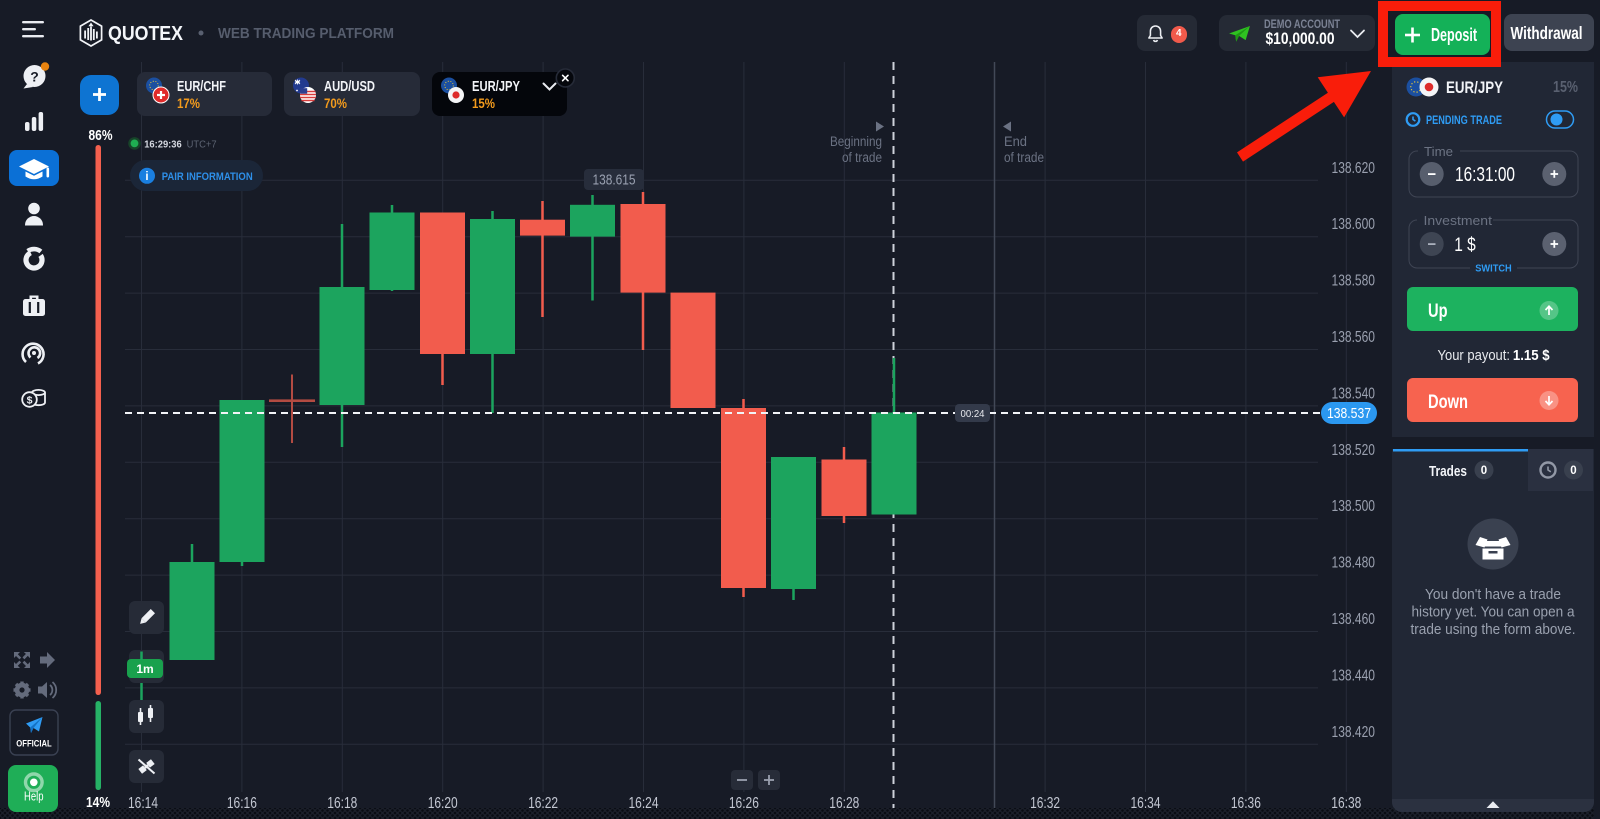 The width and height of the screenshot is (1600, 819). Describe the element at coordinates (1474, 356) in the screenshot. I see `svg-text: Your payout:` at that location.